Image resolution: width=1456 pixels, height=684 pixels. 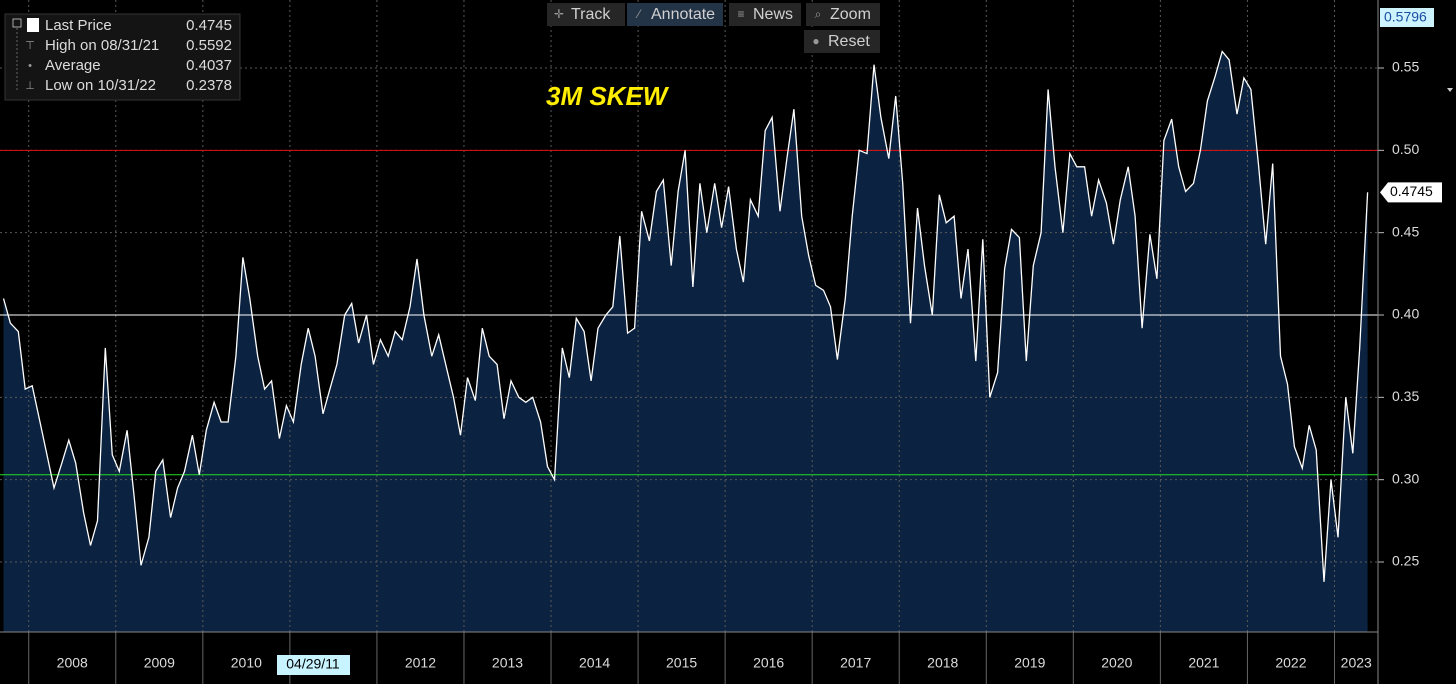 What do you see at coordinates (209, 25) in the screenshot?
I see `legend-value: 0.4745` at bounding box center [209, 25].